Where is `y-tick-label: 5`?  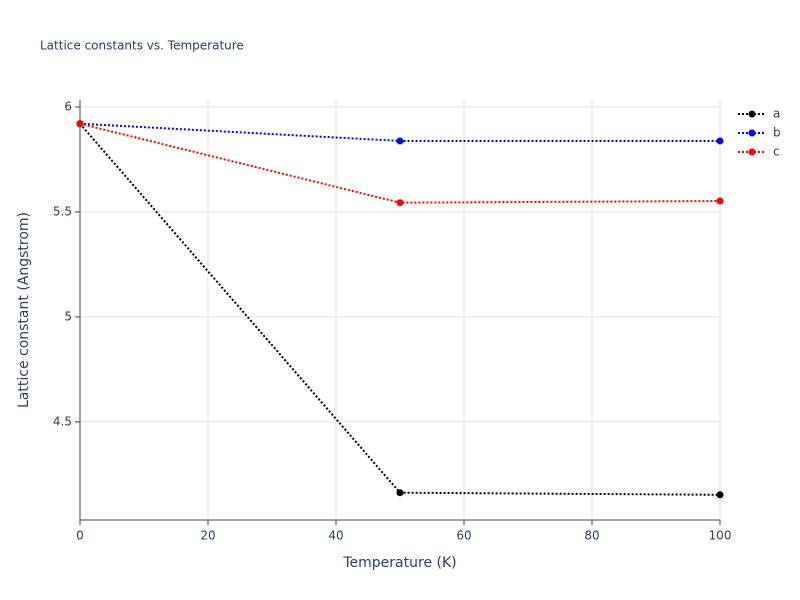
y-tick-label: 5 is located at coordinates (68, 316).